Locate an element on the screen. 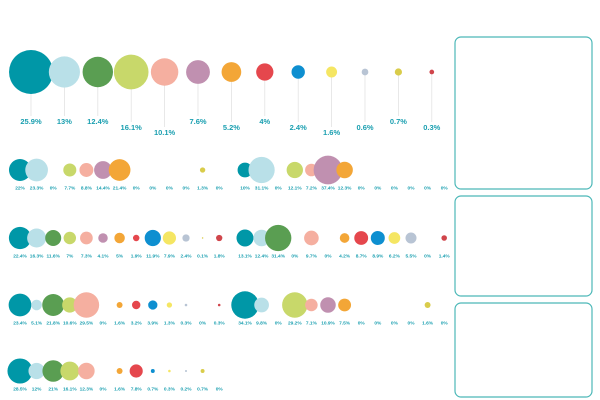  value-label: 7% is located at coordinates (70, 256).